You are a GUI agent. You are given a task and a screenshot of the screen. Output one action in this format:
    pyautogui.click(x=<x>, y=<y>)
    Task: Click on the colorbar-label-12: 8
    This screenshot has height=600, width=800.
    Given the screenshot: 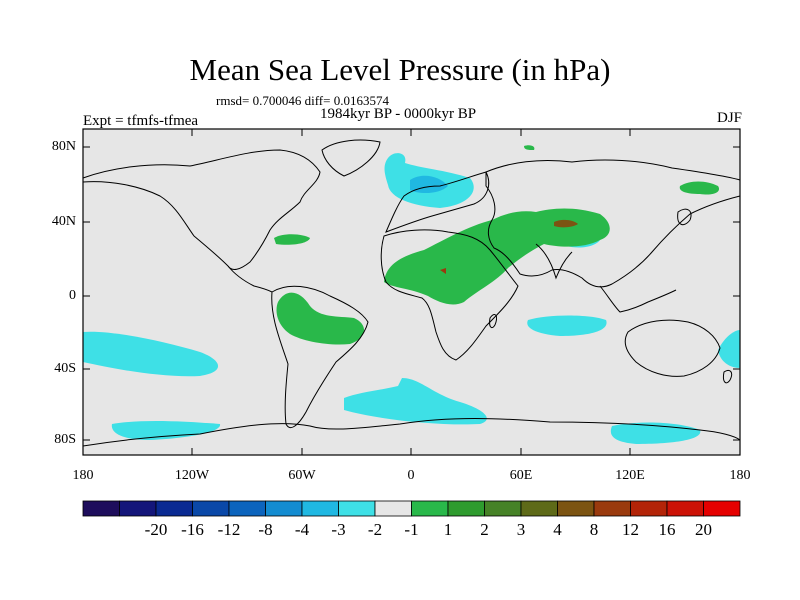 What is the action you would take?
    pyautogui.click(x=594, y=529)
    